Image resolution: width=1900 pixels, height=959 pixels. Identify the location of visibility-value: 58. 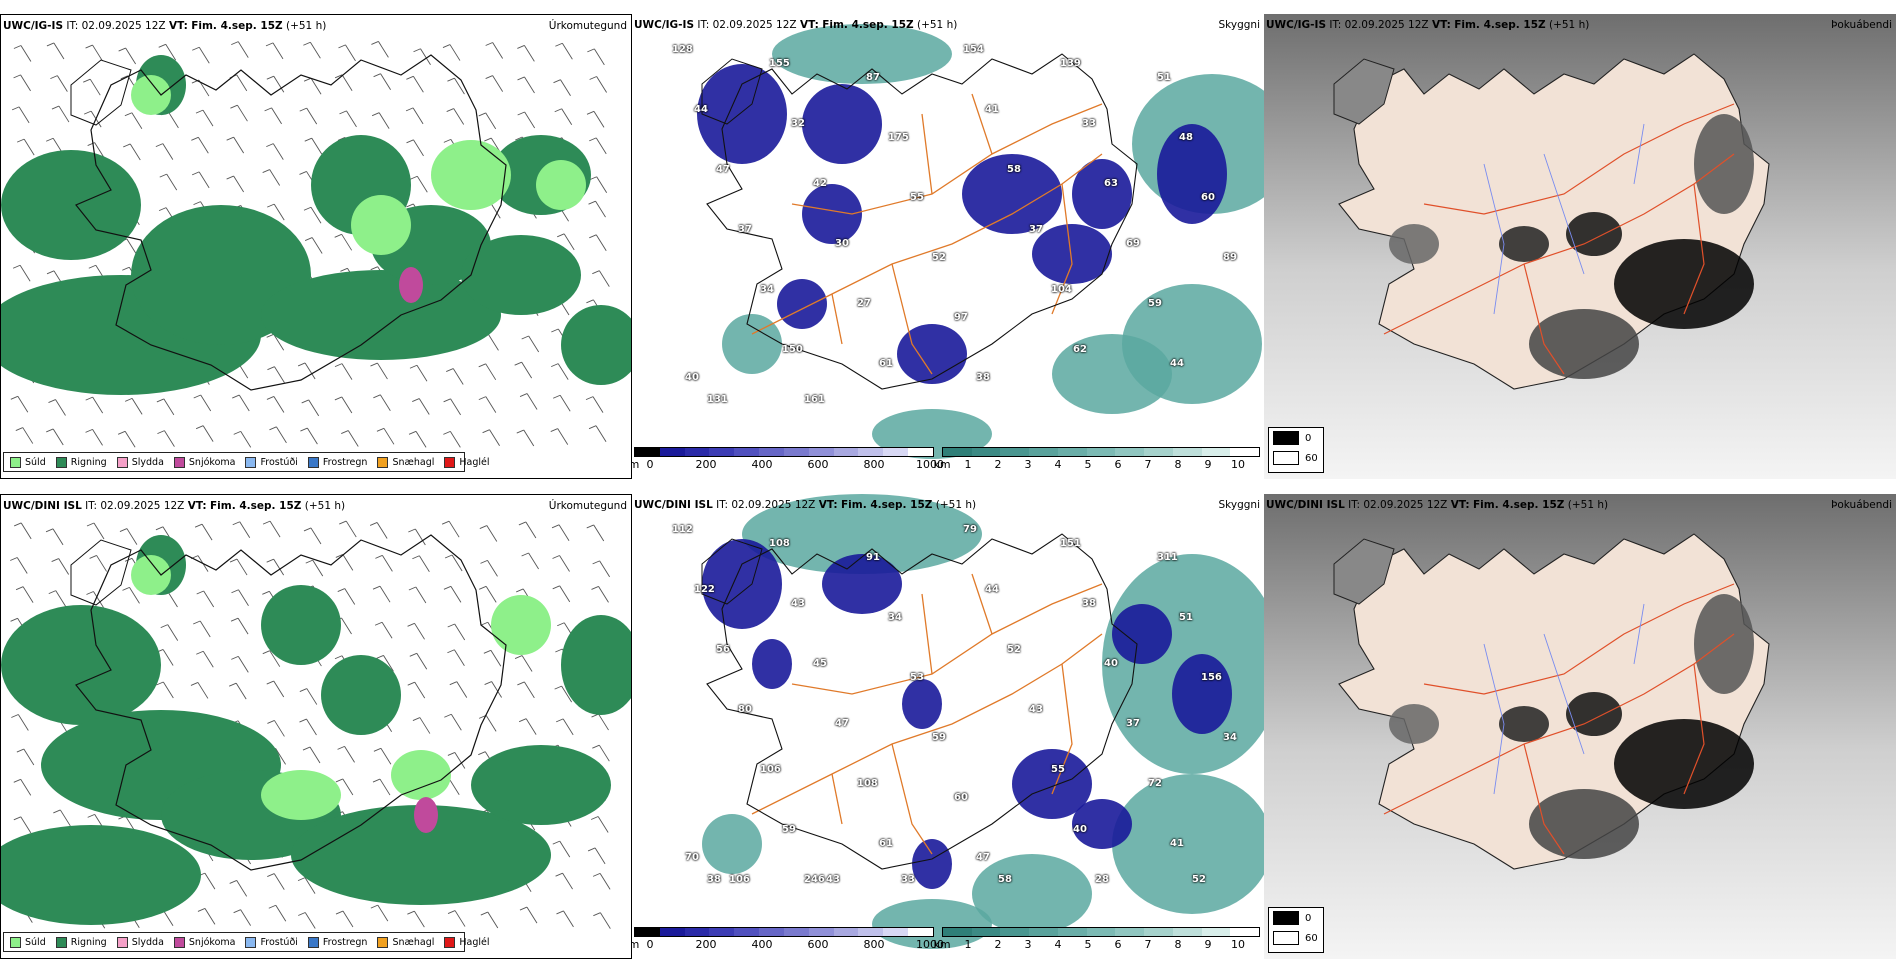
(1005, 879).